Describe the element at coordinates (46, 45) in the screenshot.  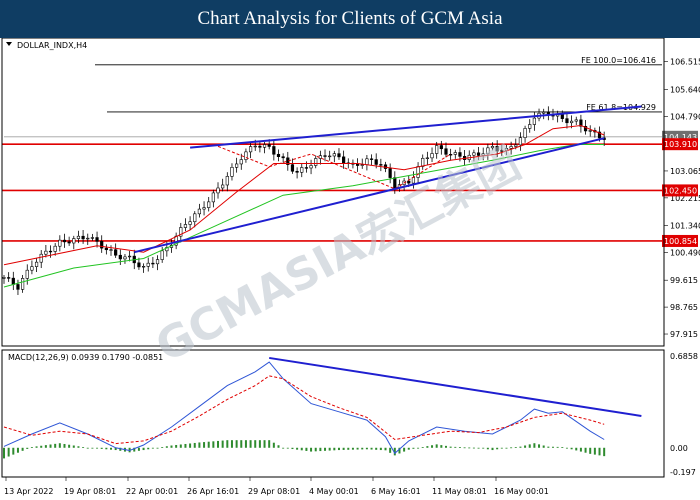
I see `symbol-label-group: DOLLAR_INDX,H4` at that location.